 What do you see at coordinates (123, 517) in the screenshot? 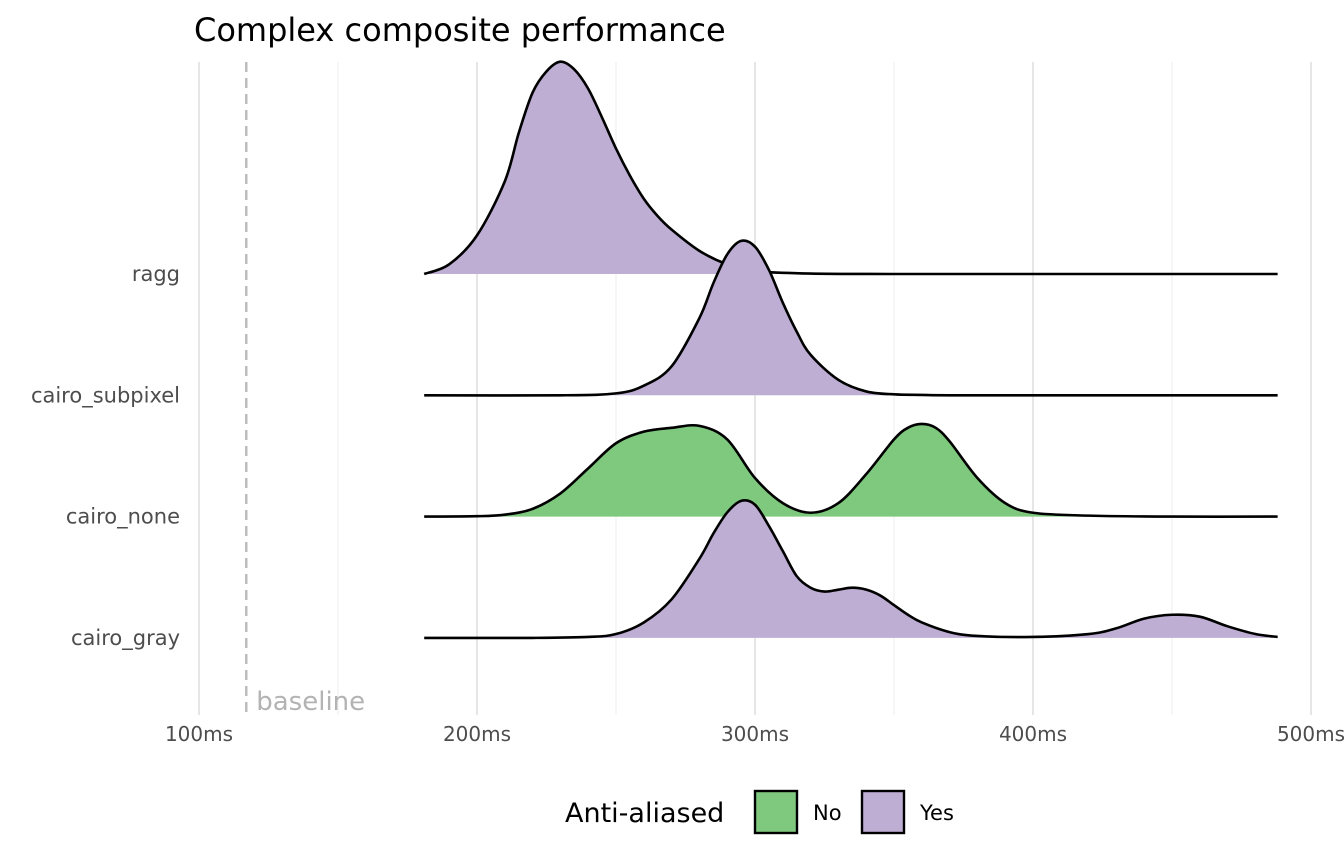
I see `y-axis-label: cairo_none` at bounding box center [123, 517].